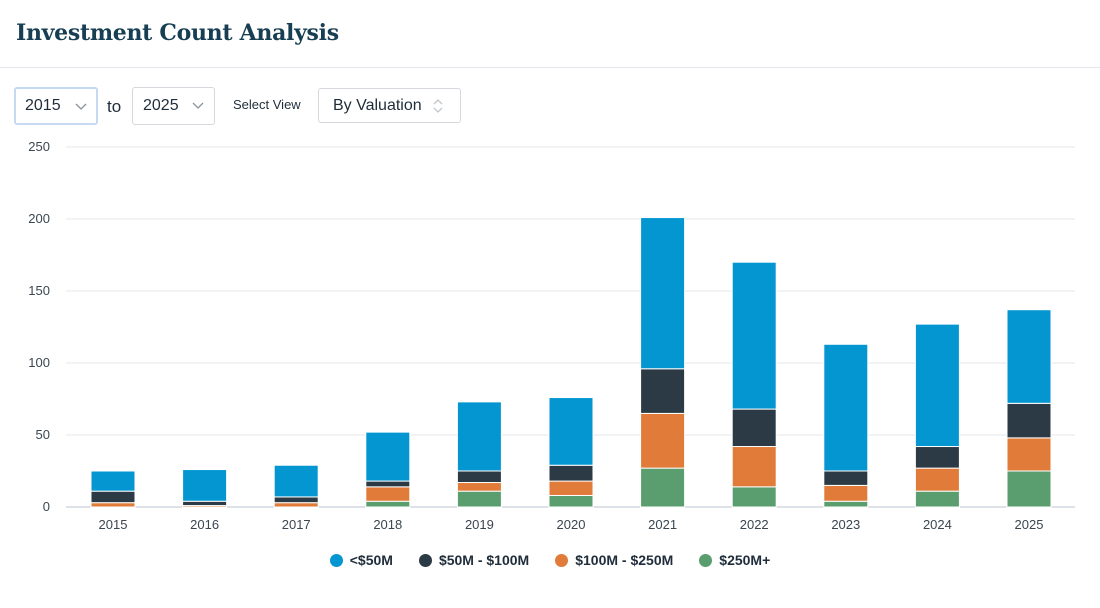 This screenshot has height=608, width=1100. What do you see at coordinates (550, 108) in the screenshot?
I see `filter-controls: 2015 to 2025 Select View By Valuation` at bounding box center [550, 108].